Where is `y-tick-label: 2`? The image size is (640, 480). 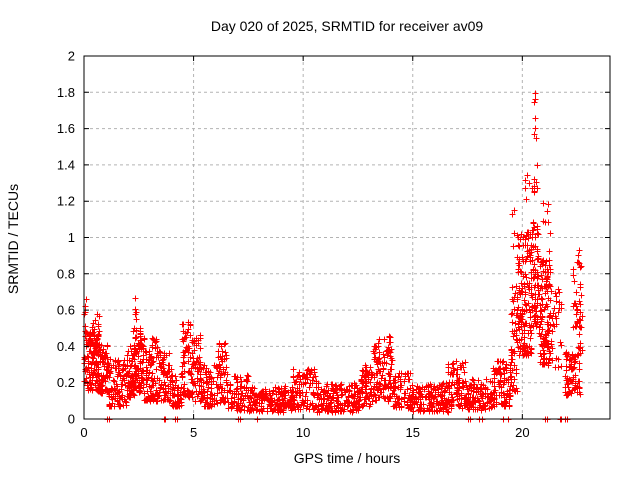 y-tick-label: 2 is located at coordinates (71, 56).